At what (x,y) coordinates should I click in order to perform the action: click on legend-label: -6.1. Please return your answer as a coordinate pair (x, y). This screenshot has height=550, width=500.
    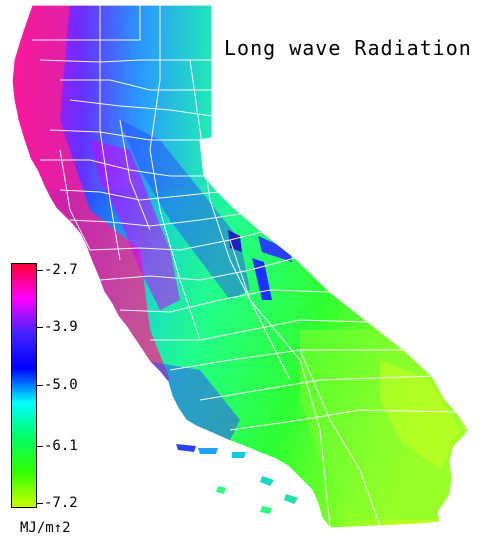
    Looking at the image, I should click on (61, 446).